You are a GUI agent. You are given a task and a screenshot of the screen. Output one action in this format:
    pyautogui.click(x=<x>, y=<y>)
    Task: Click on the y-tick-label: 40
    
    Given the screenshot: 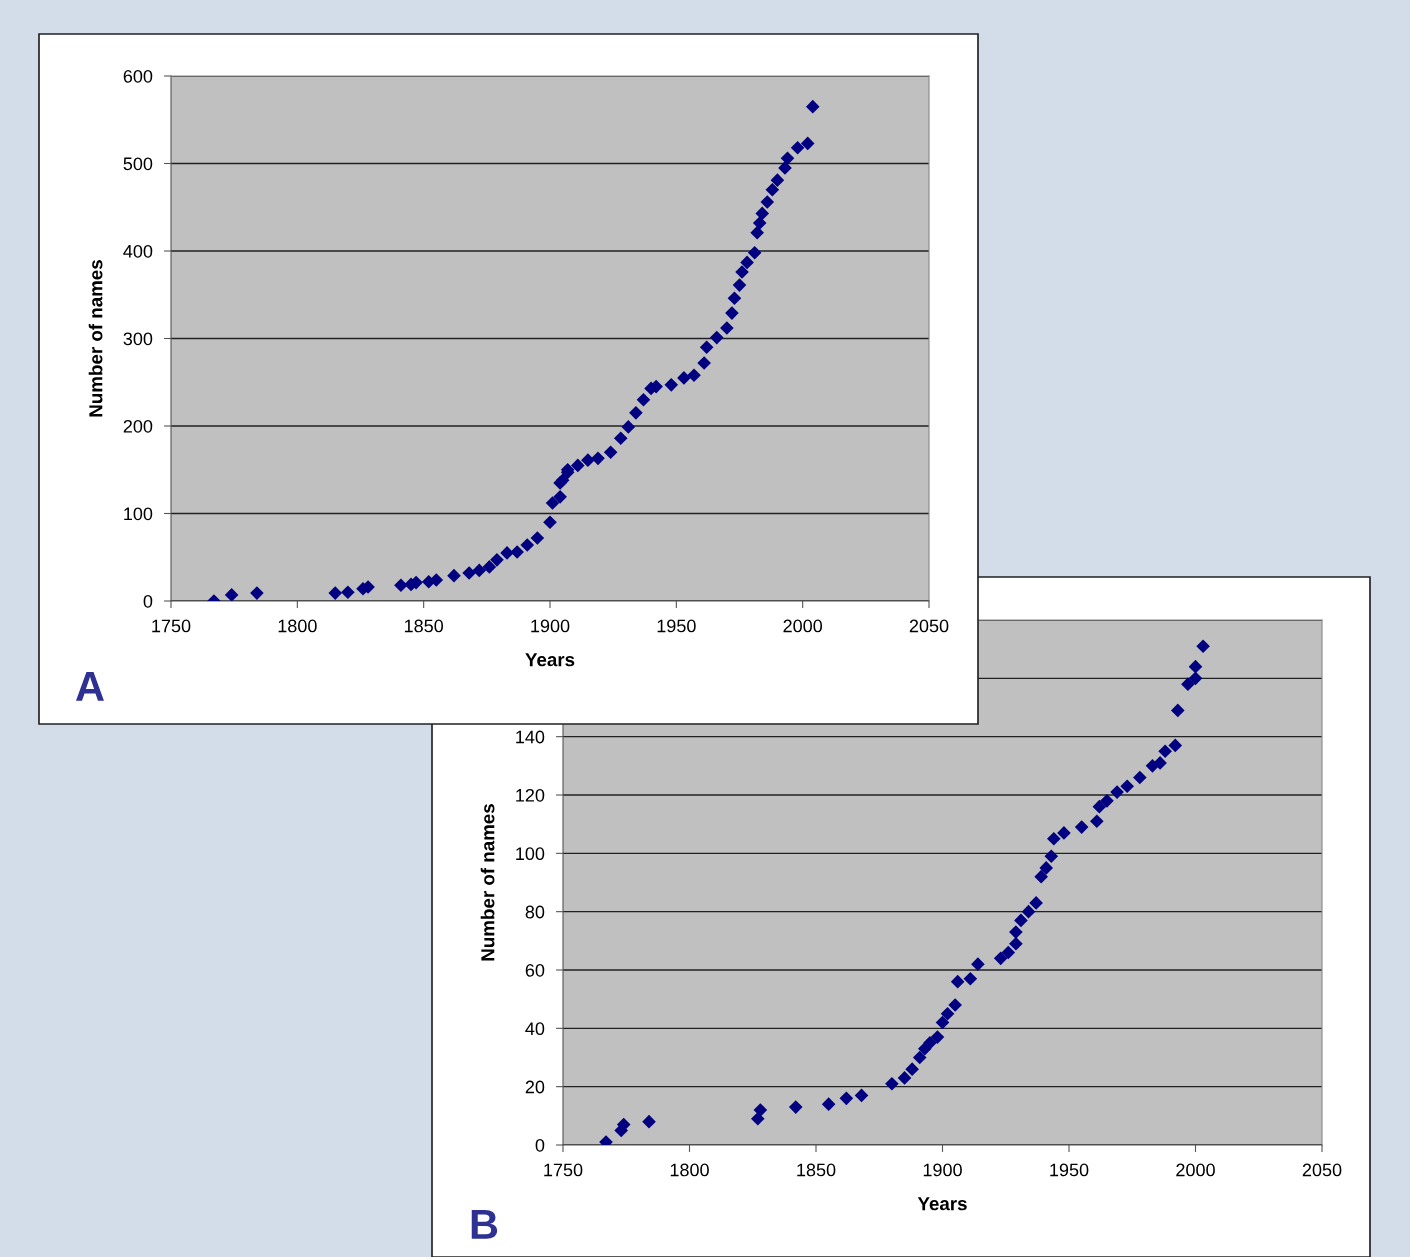 What is the action you would take?
    pyautogui.click(x=535, y=1029)
    